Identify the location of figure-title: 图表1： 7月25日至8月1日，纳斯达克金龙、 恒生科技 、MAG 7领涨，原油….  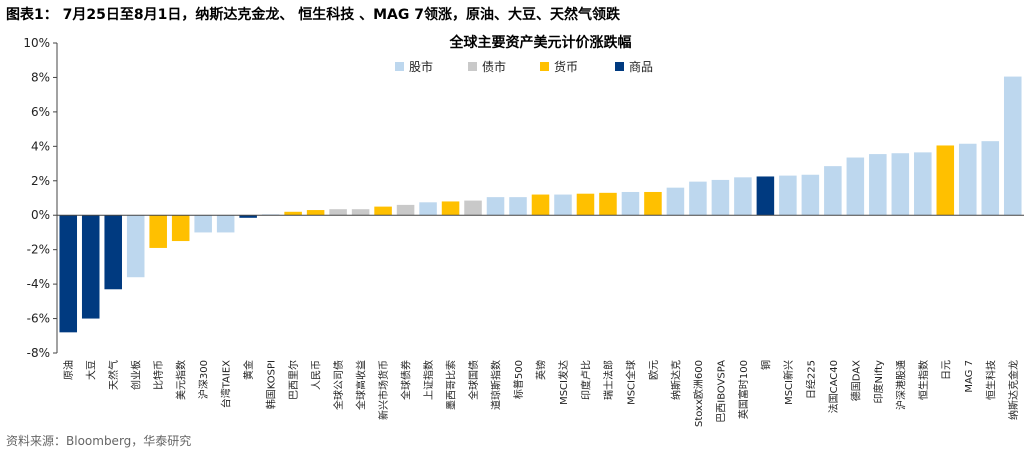
(313, 15).